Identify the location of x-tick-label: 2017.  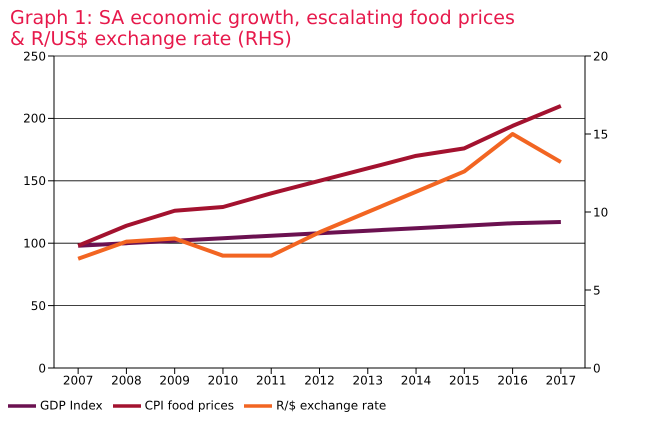
(561, 381).